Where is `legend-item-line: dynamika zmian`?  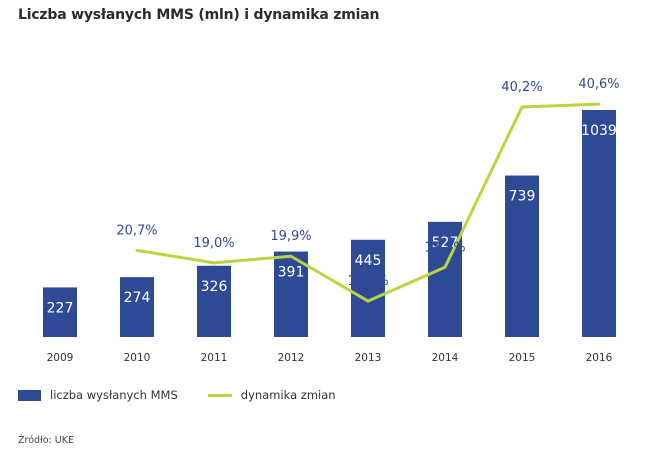
legend-item-line: dynamika zmian is located at coordinates (271, 395).